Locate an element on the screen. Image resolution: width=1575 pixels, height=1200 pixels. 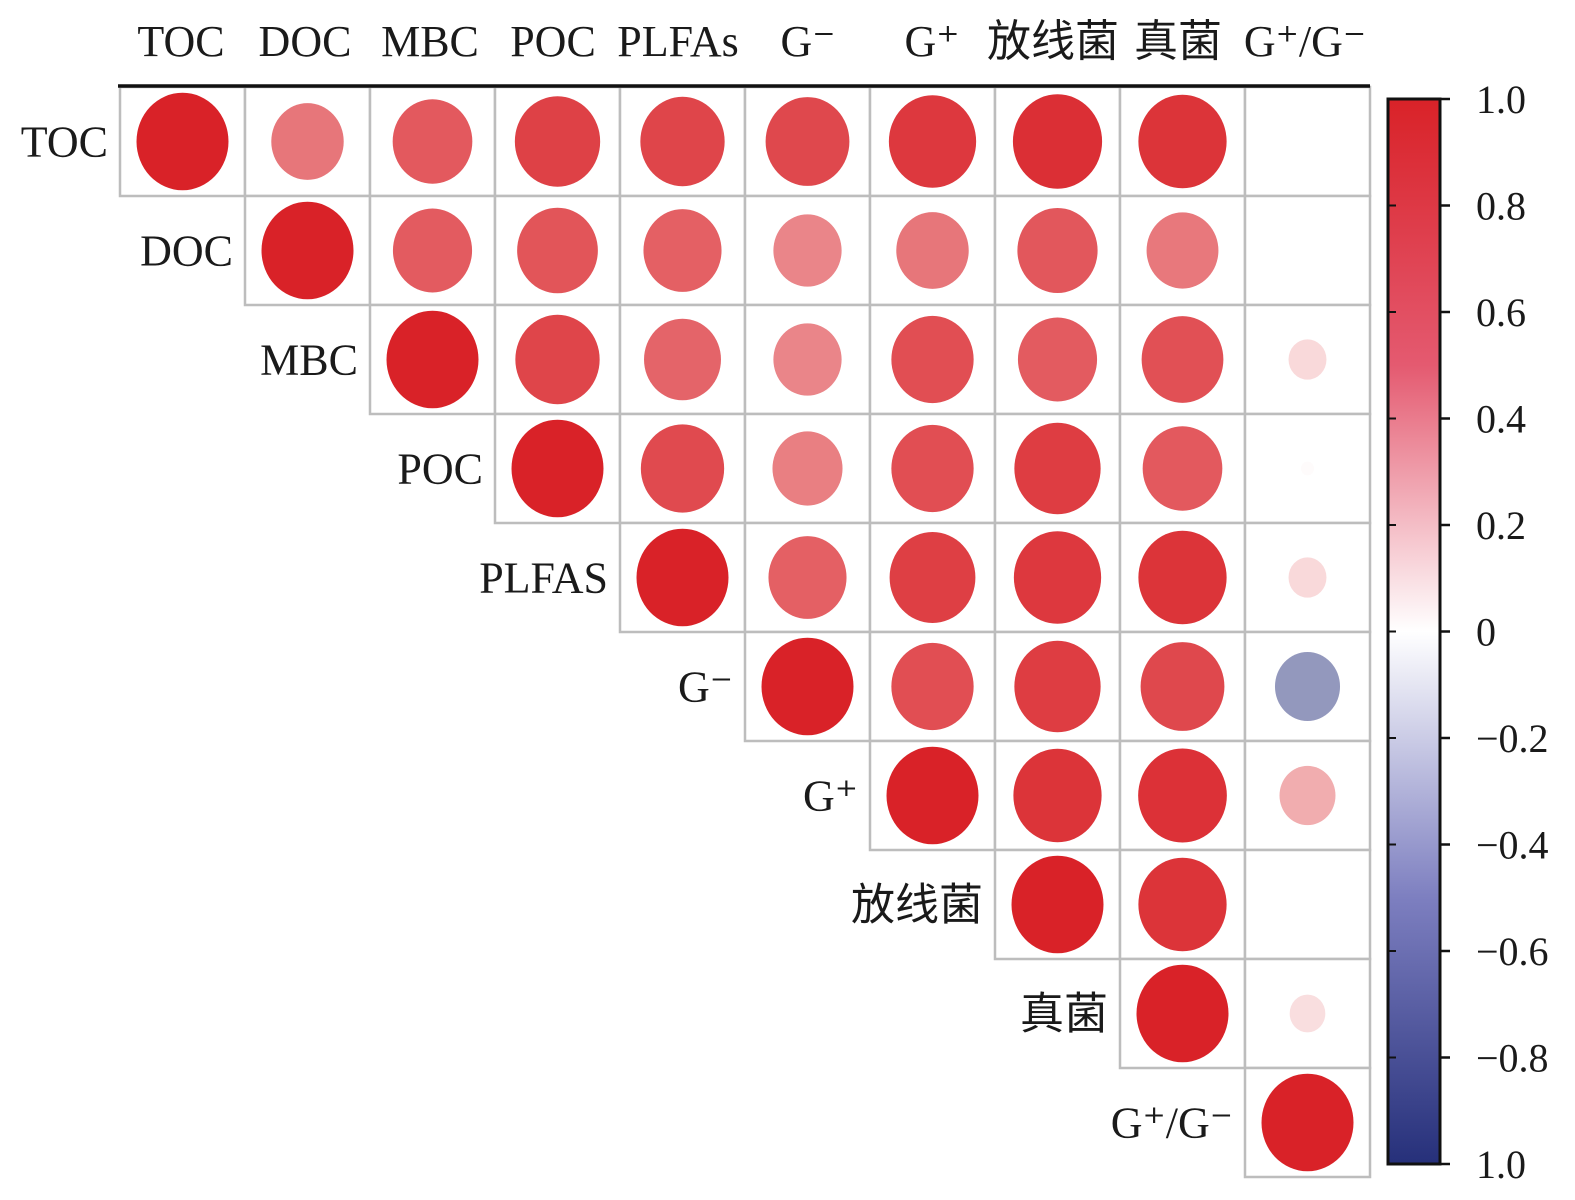
row-label: MBC is located at coordinates (309, 360).